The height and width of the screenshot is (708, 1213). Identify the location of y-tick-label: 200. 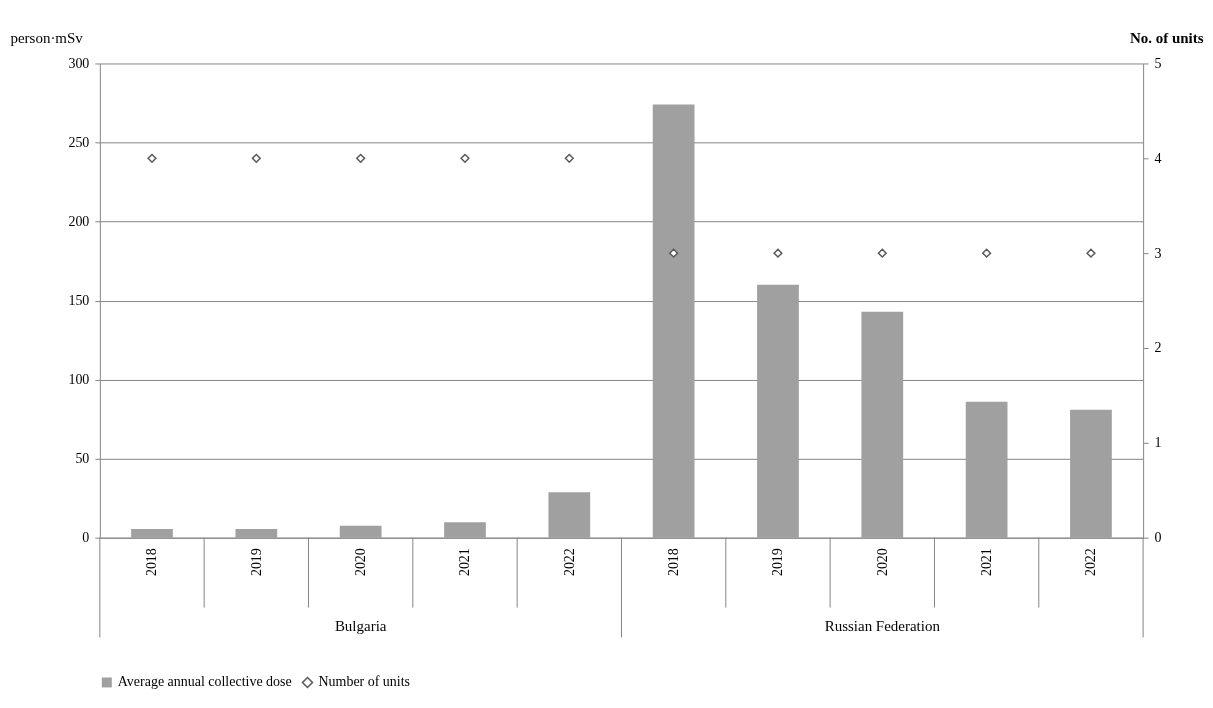
(79, 222).